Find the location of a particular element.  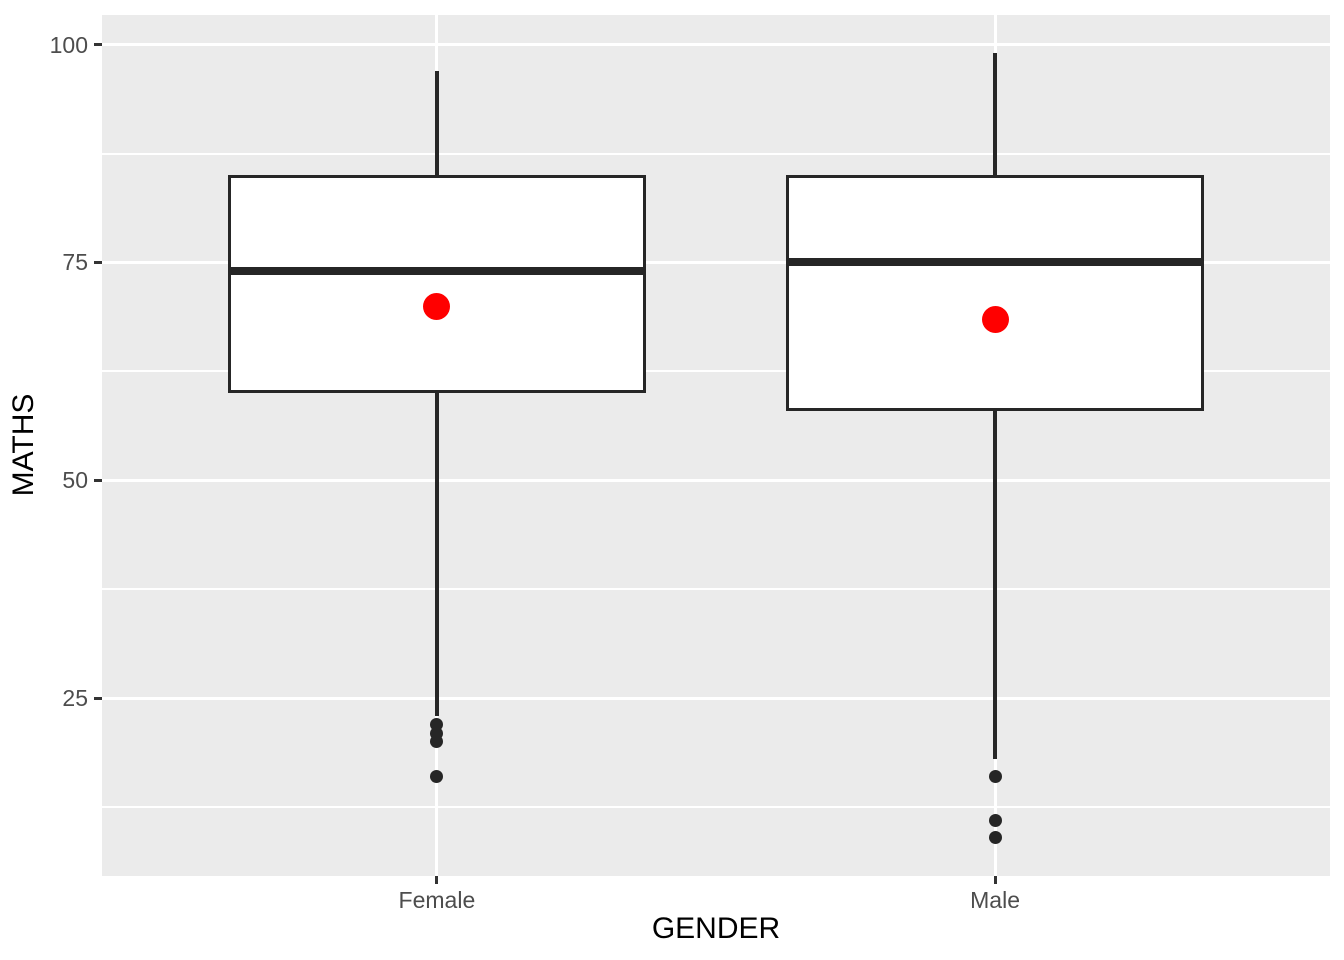

y-tick-label: 75 is located at coordinates (75, 262).